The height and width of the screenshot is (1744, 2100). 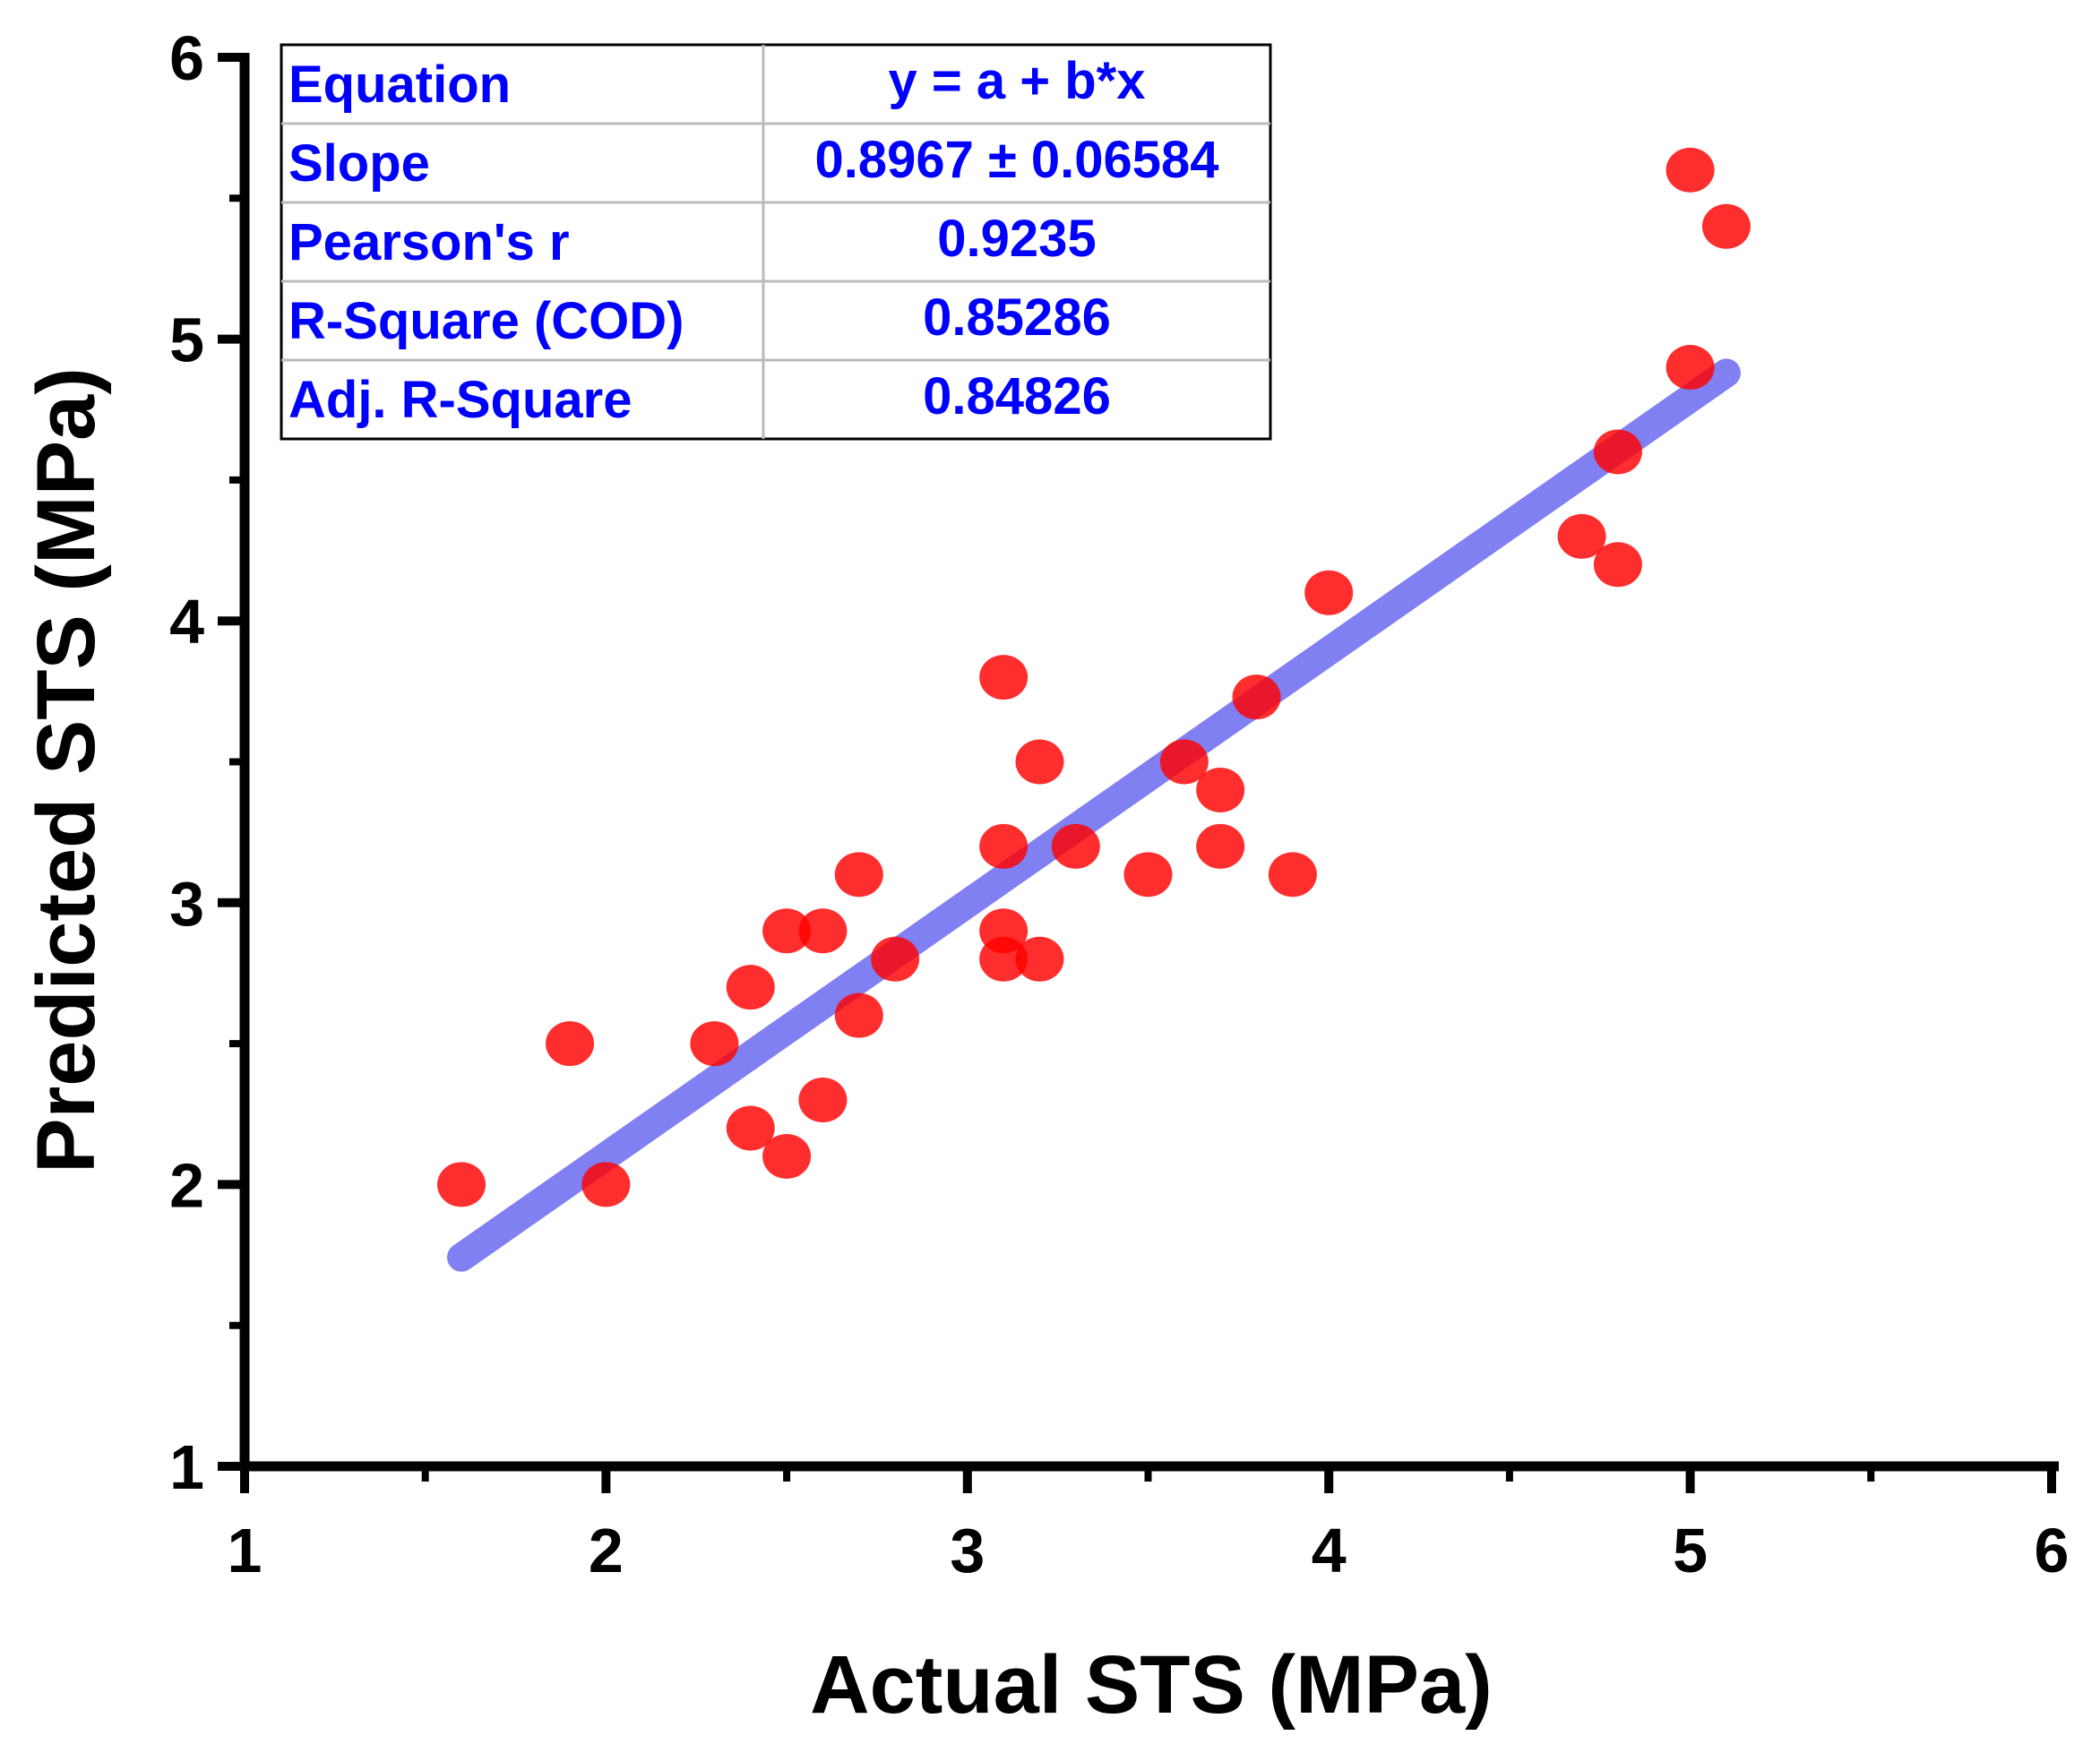 I want to click on y-tick-label: 6, so click(x=186, y=58).